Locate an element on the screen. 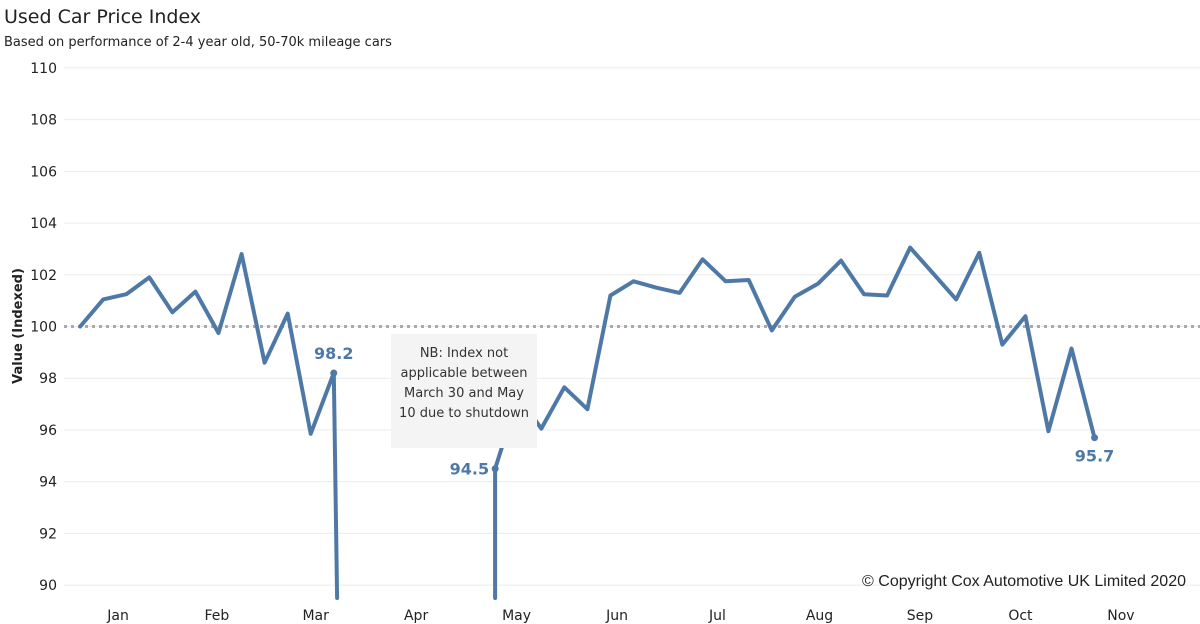 The image size is (1200, 624). y-tick-label: 108 is located at coordinates (43, 121).